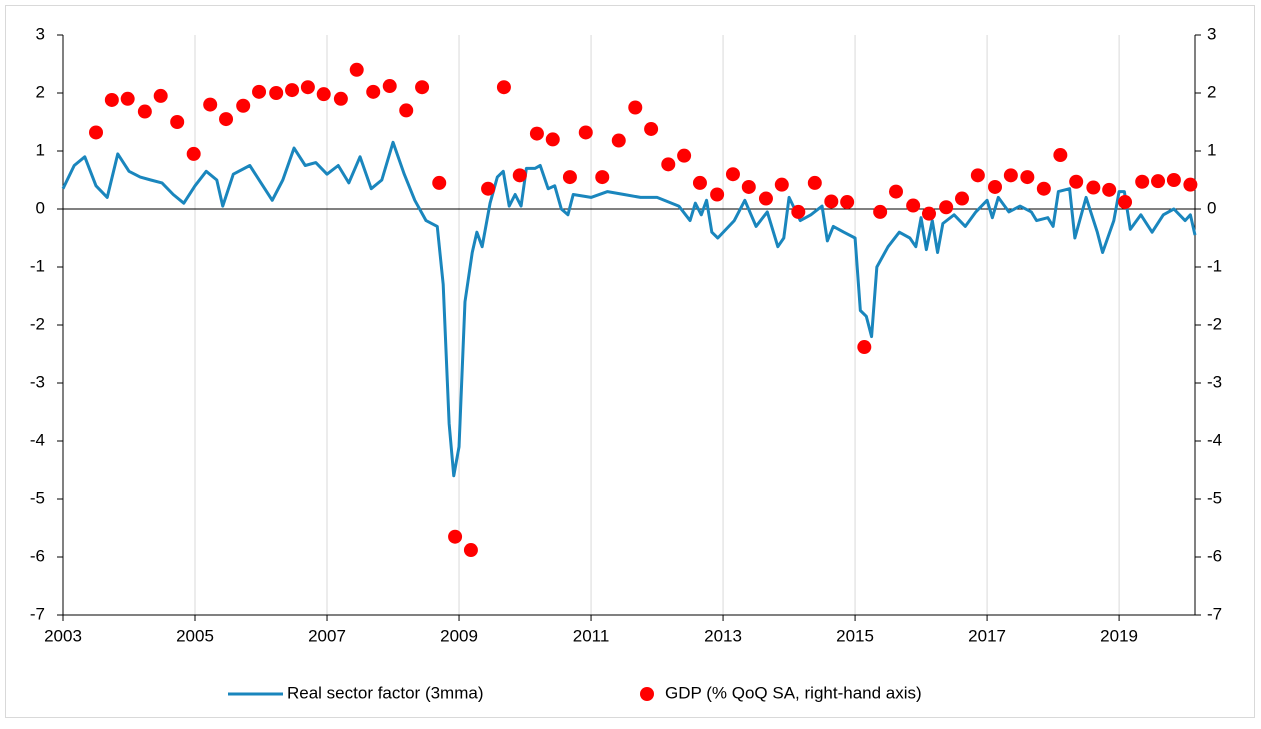 The image size is (1261, 729). Describe the element at coordinates (1119, 635) in the screenshot. I see `x-tick-label: 2019` at that location.